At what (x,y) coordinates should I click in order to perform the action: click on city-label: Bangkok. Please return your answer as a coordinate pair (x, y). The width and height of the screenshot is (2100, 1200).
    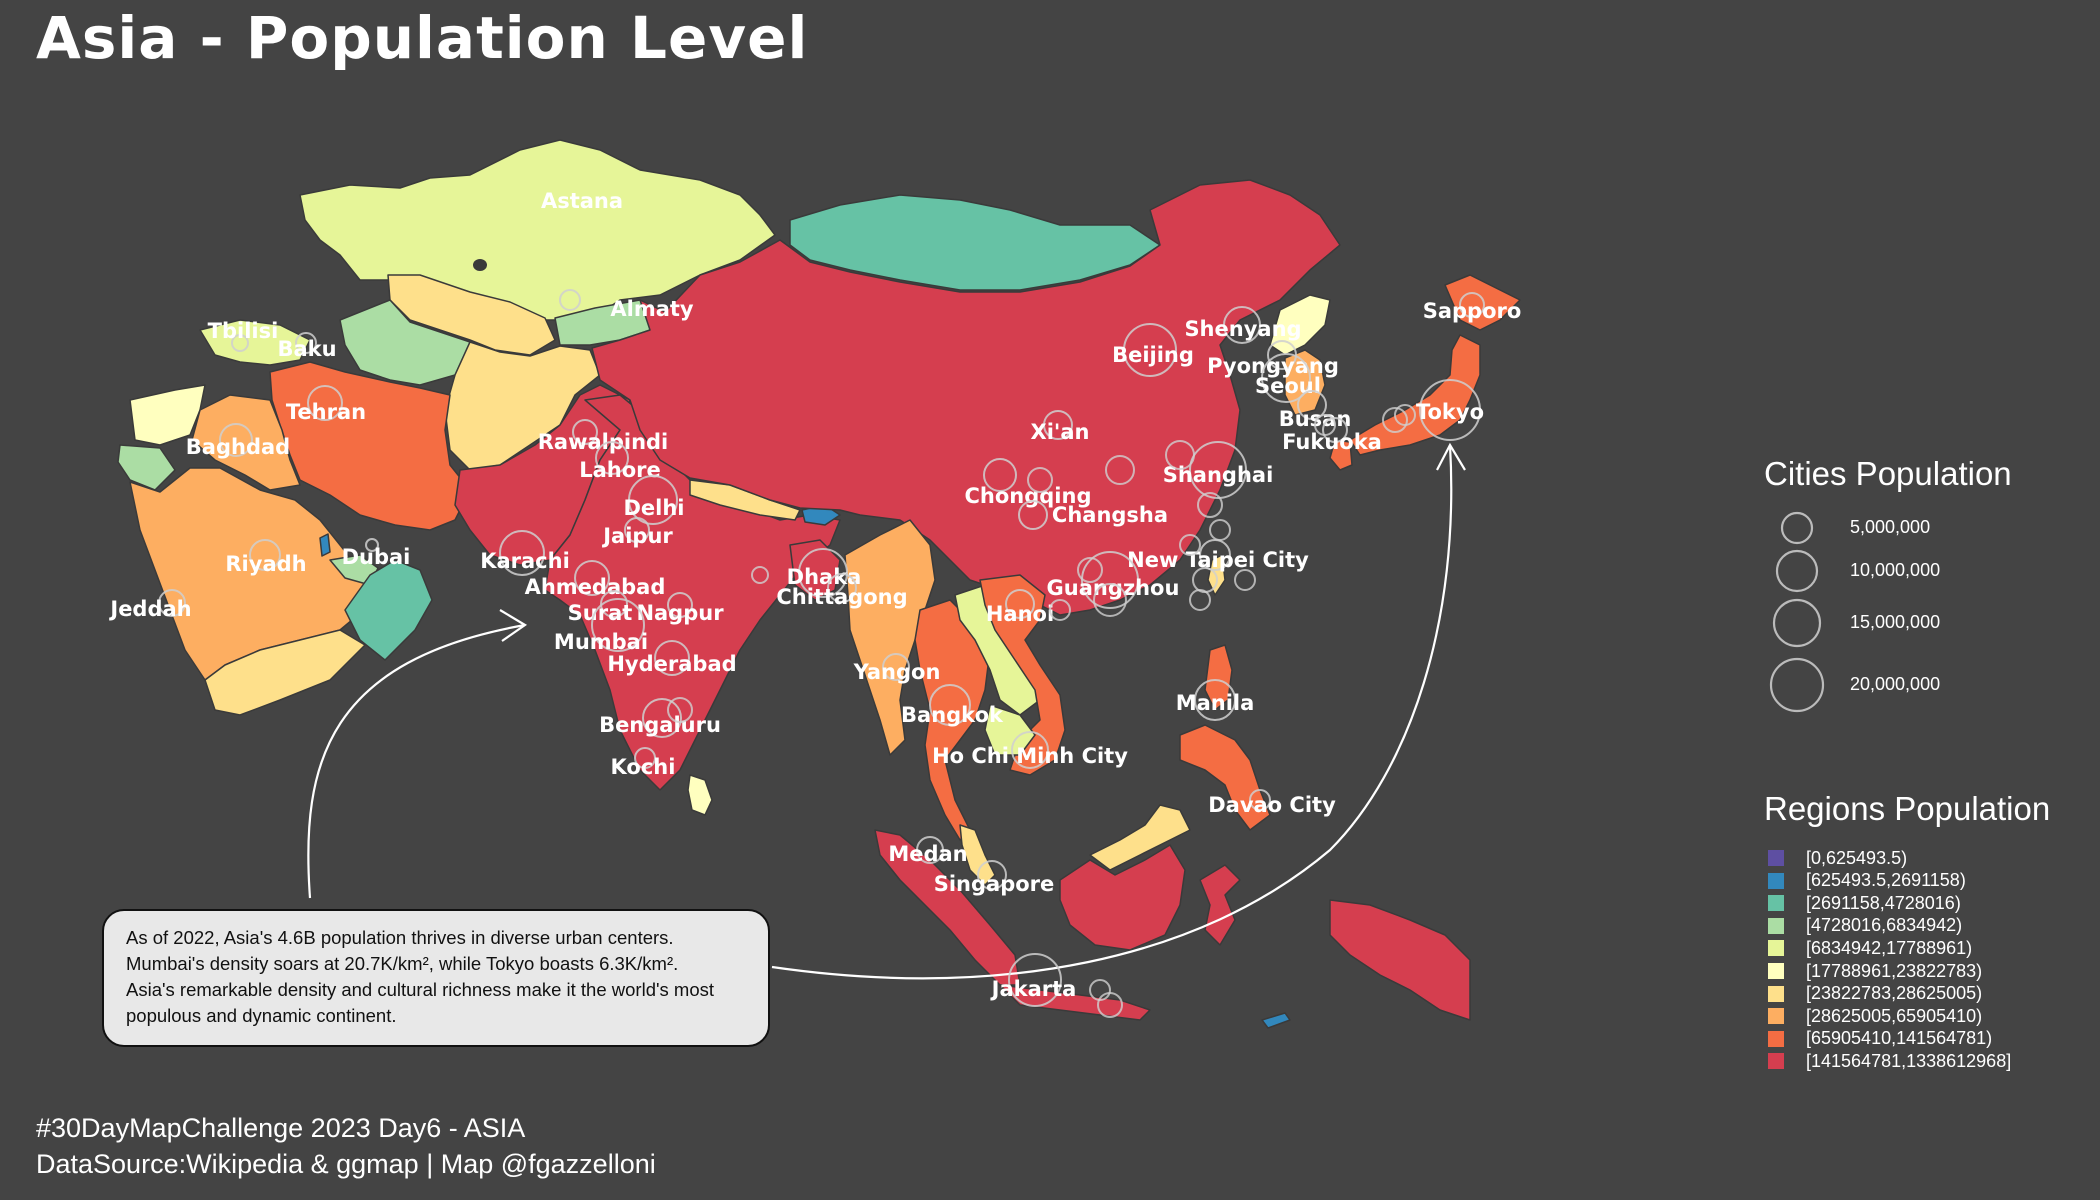
    Looking at the image, I should click on (952, 715).